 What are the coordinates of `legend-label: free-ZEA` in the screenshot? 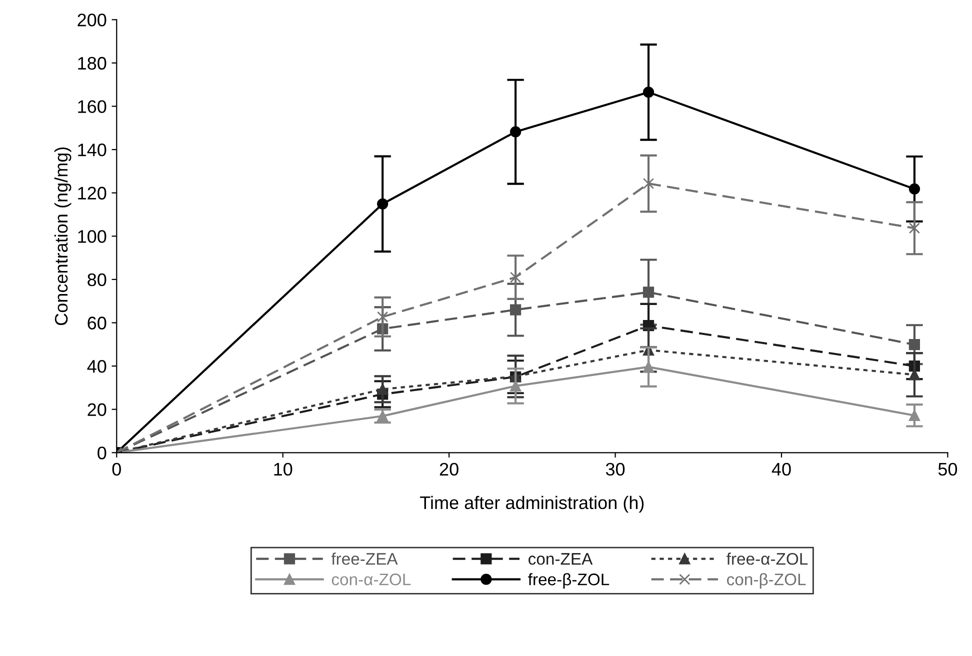 It's located at (364, 558).